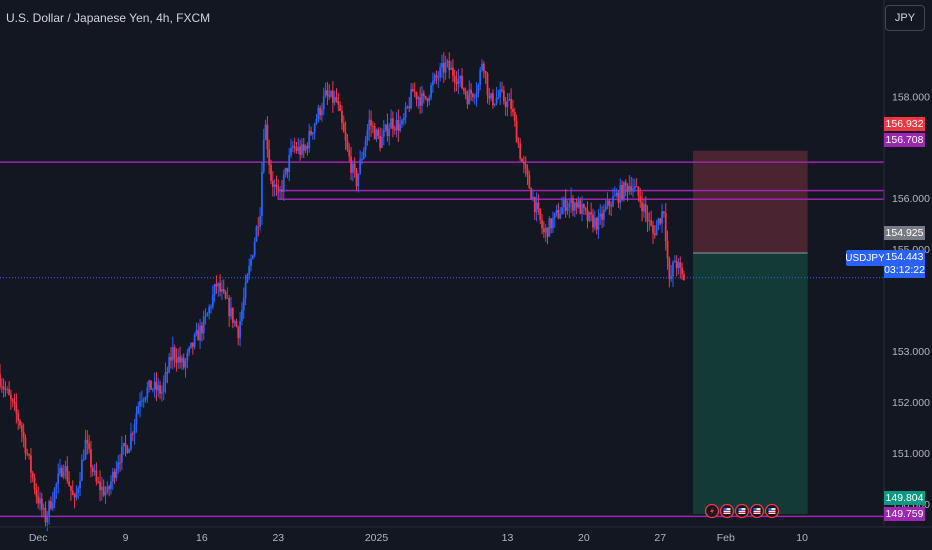 Image resolution: width=932 pixels, height=550 pixels. Describe the element at coordinates (905, 18) in the screenshot. I see `currency-button: JPY` at that location.